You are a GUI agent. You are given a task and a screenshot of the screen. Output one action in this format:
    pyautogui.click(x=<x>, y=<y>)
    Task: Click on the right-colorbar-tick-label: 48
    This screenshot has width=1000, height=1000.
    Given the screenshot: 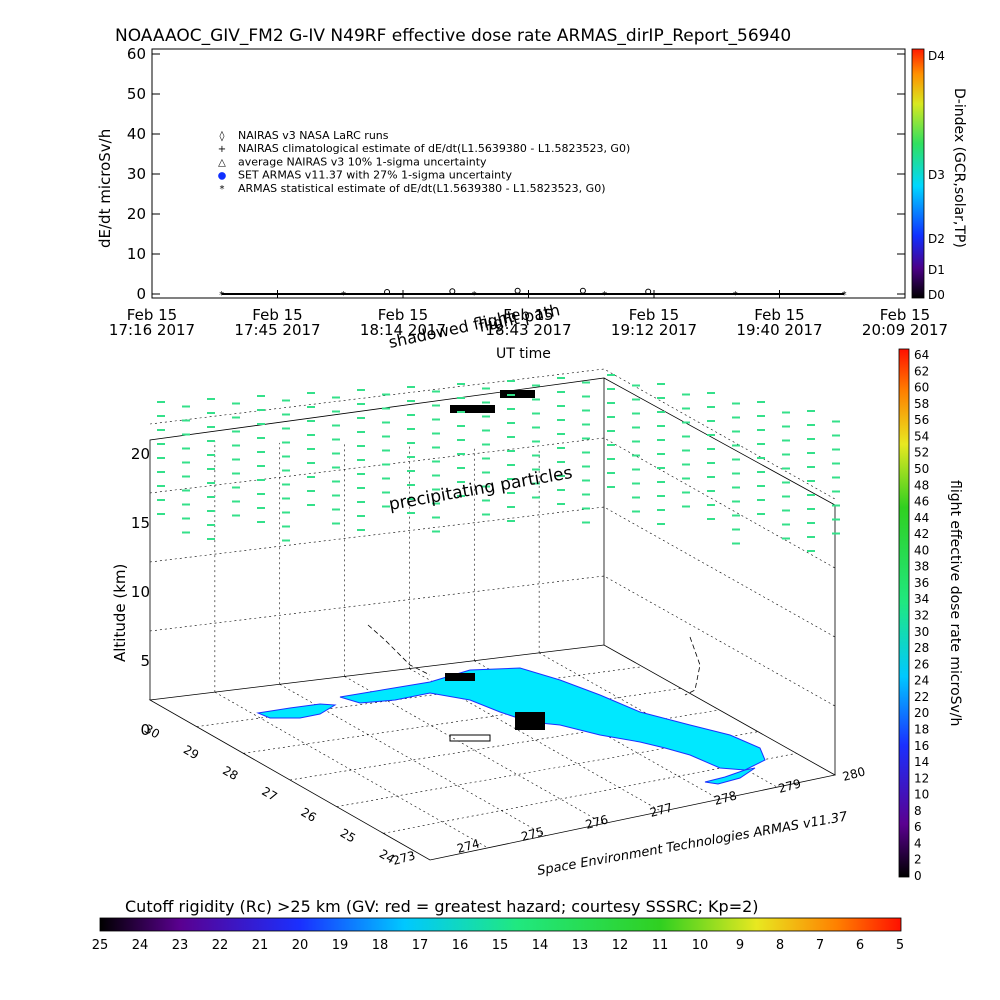 What is the action you would take?
    pyautogui.click(x=921, y=485)
    